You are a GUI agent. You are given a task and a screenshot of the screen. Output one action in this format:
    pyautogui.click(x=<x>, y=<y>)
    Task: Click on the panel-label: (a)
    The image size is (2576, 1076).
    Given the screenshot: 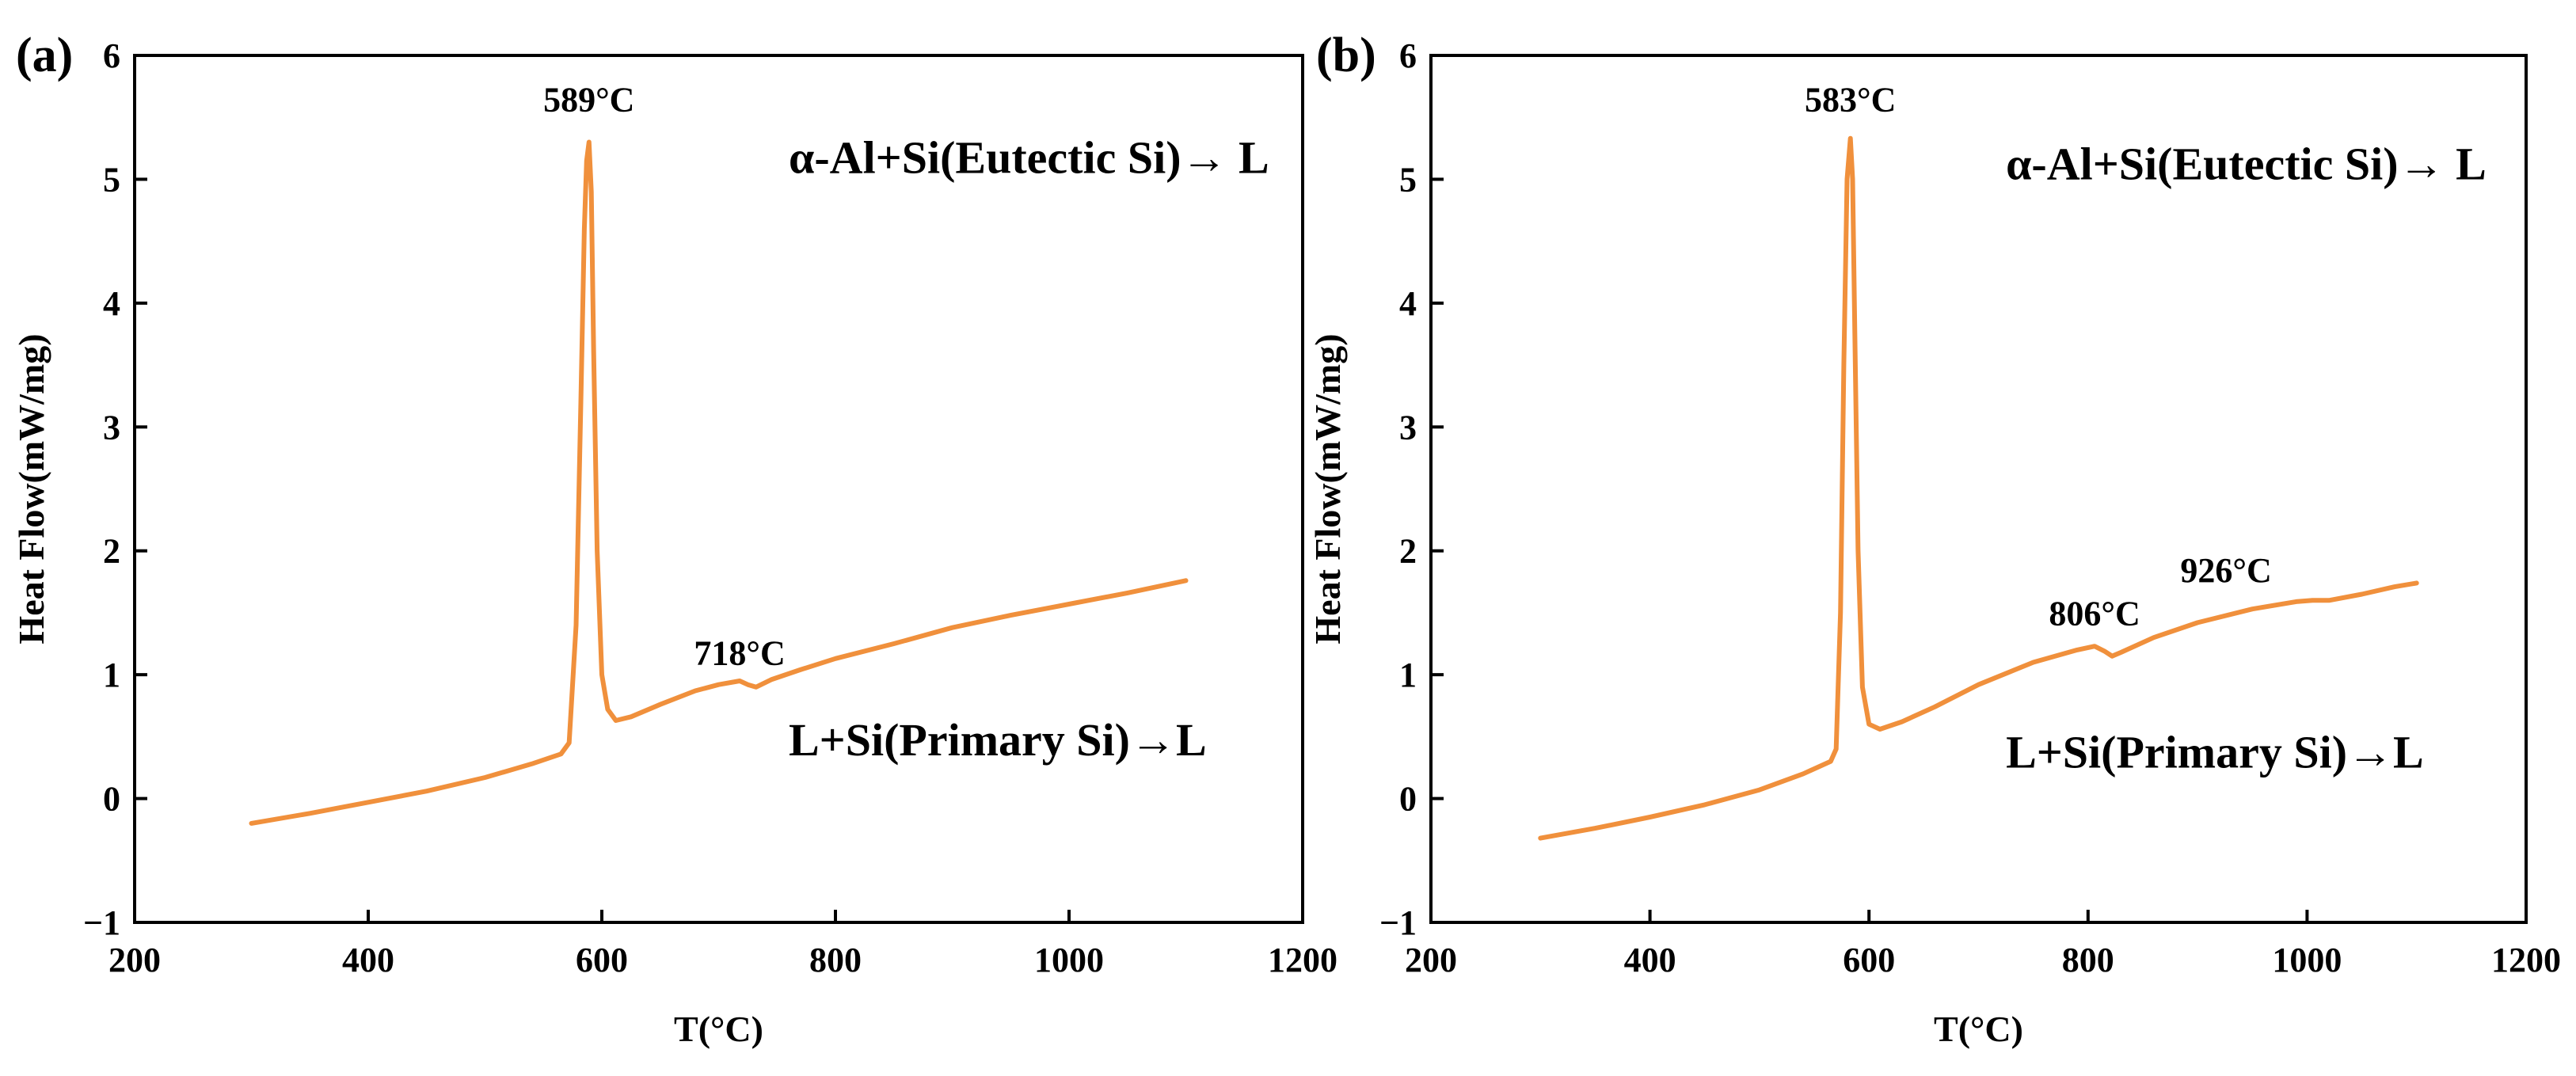 What is the action you would take?
    pyautogui.click(x=44, y=56)
    